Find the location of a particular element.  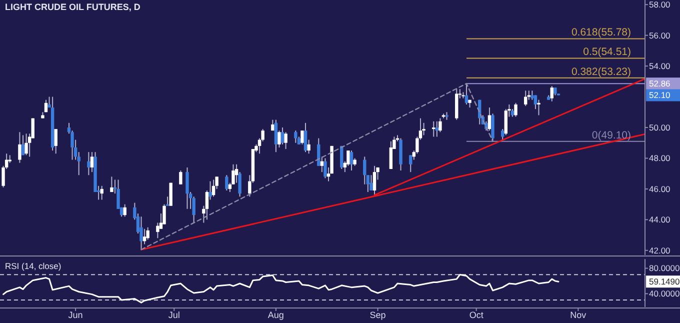

ref-line-label: 0.618(55.78) is located at coordinates (601, 32).